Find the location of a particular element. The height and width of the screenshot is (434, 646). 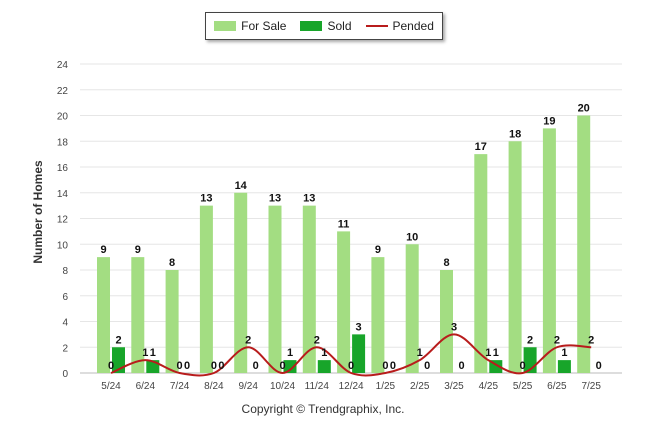

y-tick-label: 2 is located at coordinates (65, 348).